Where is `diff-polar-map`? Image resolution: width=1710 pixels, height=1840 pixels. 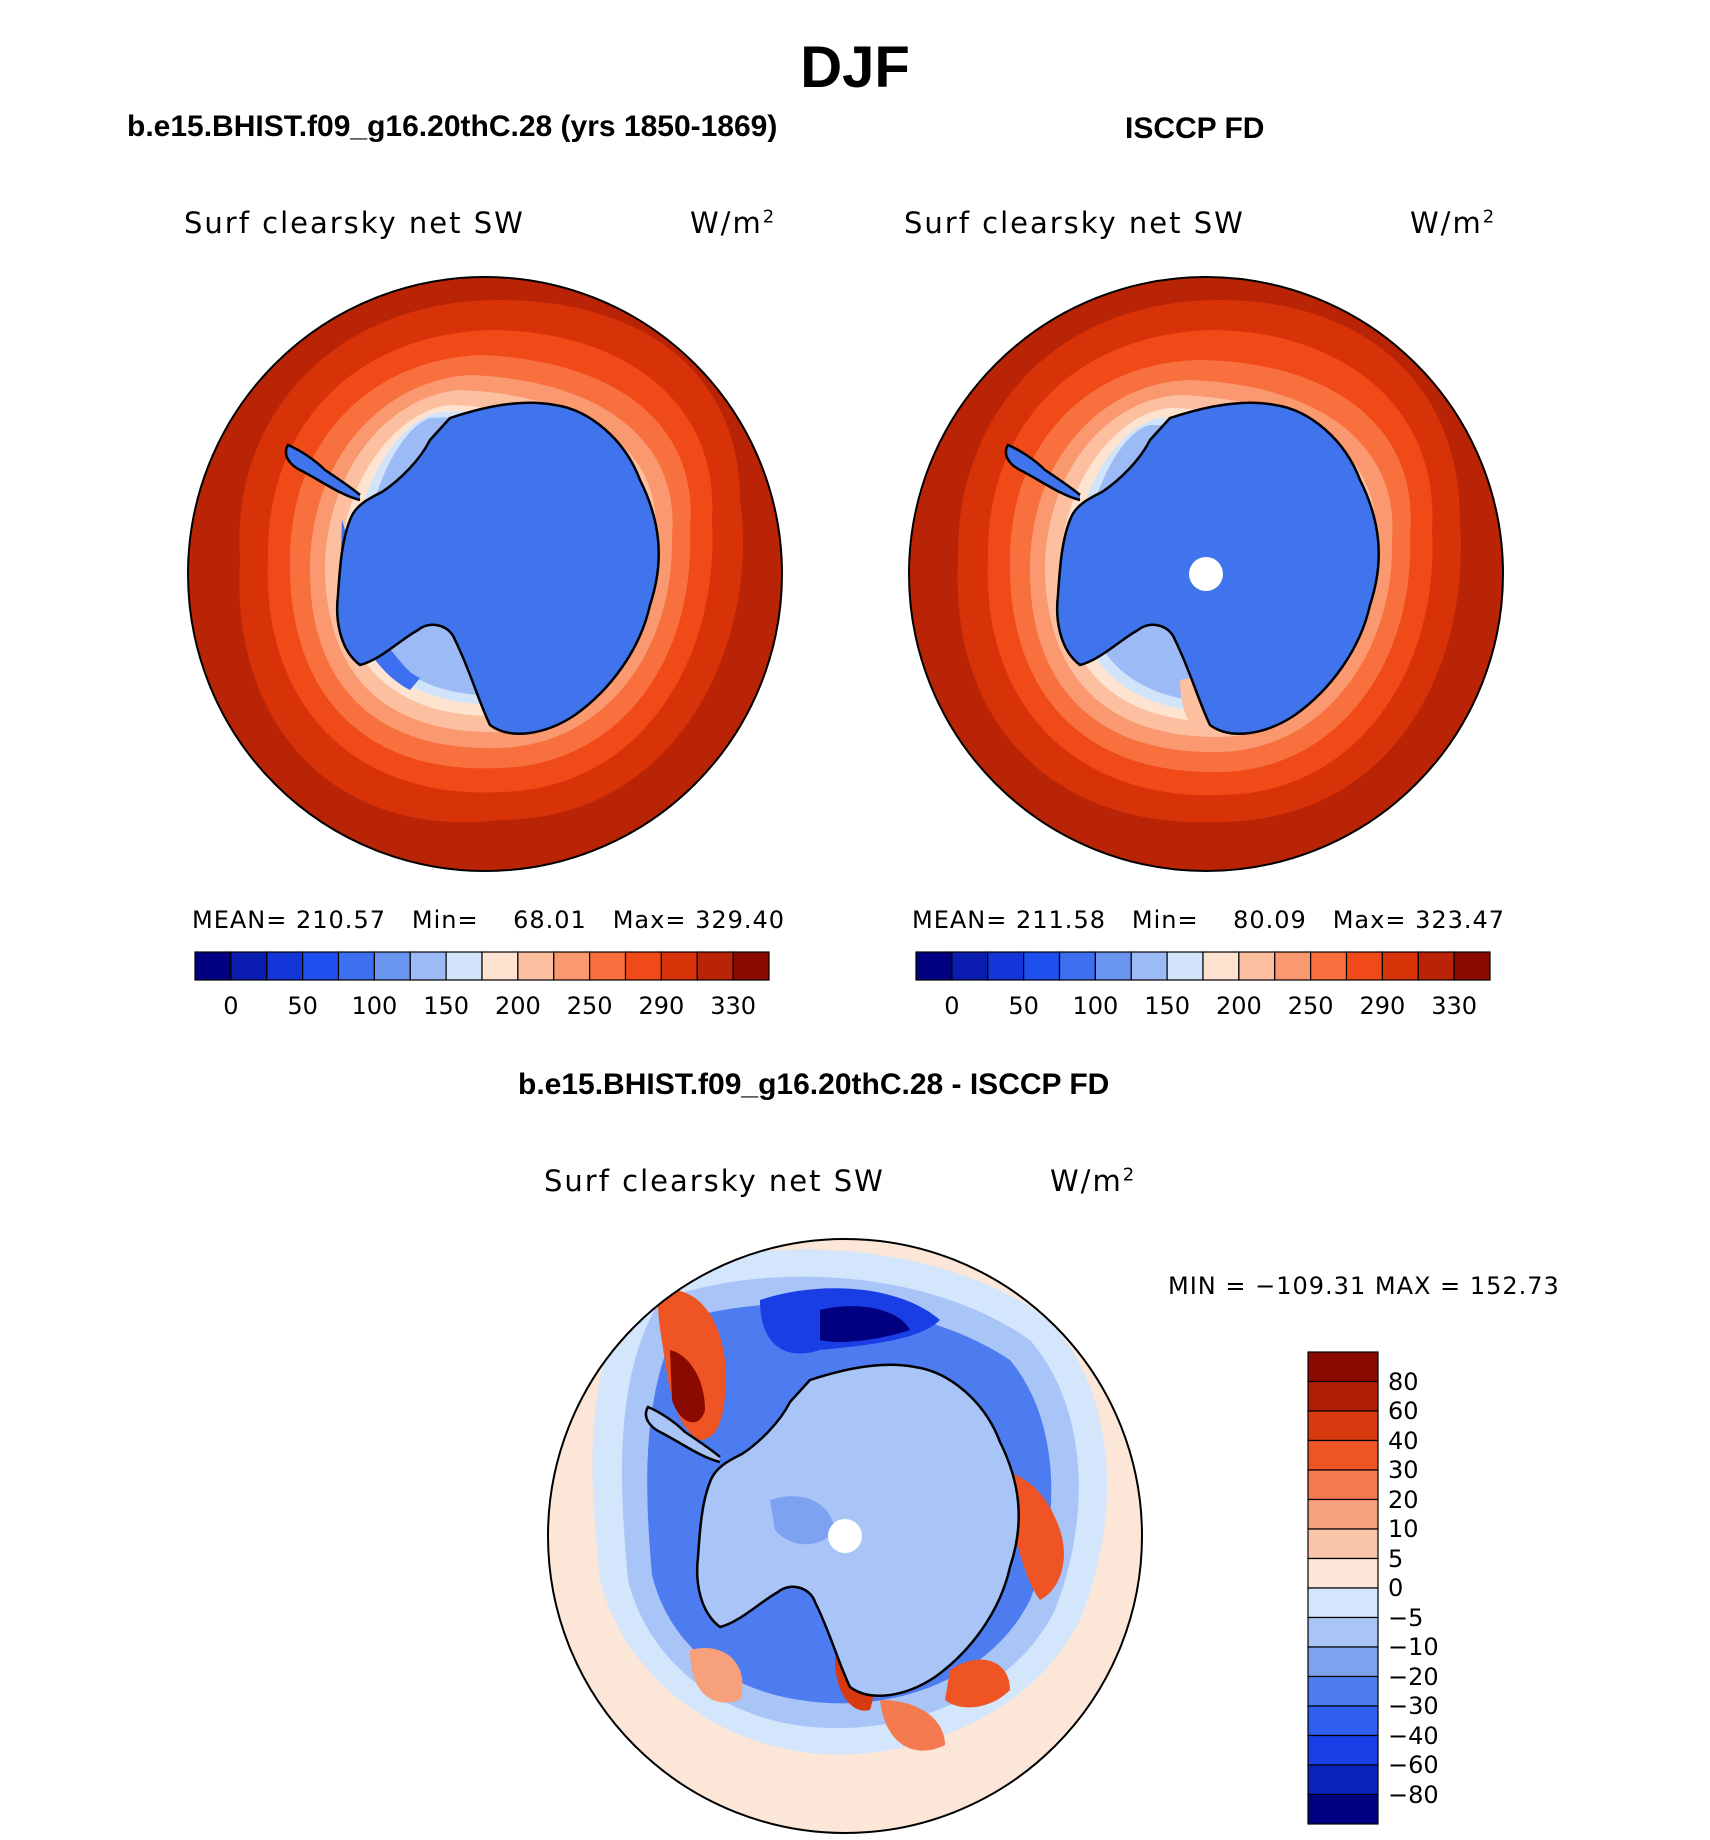 diff-polar-map is located at coordinates (845, 1536).